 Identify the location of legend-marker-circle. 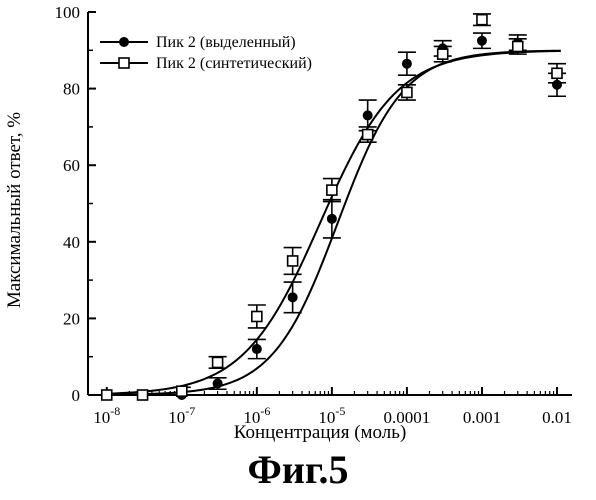
(124, 42).